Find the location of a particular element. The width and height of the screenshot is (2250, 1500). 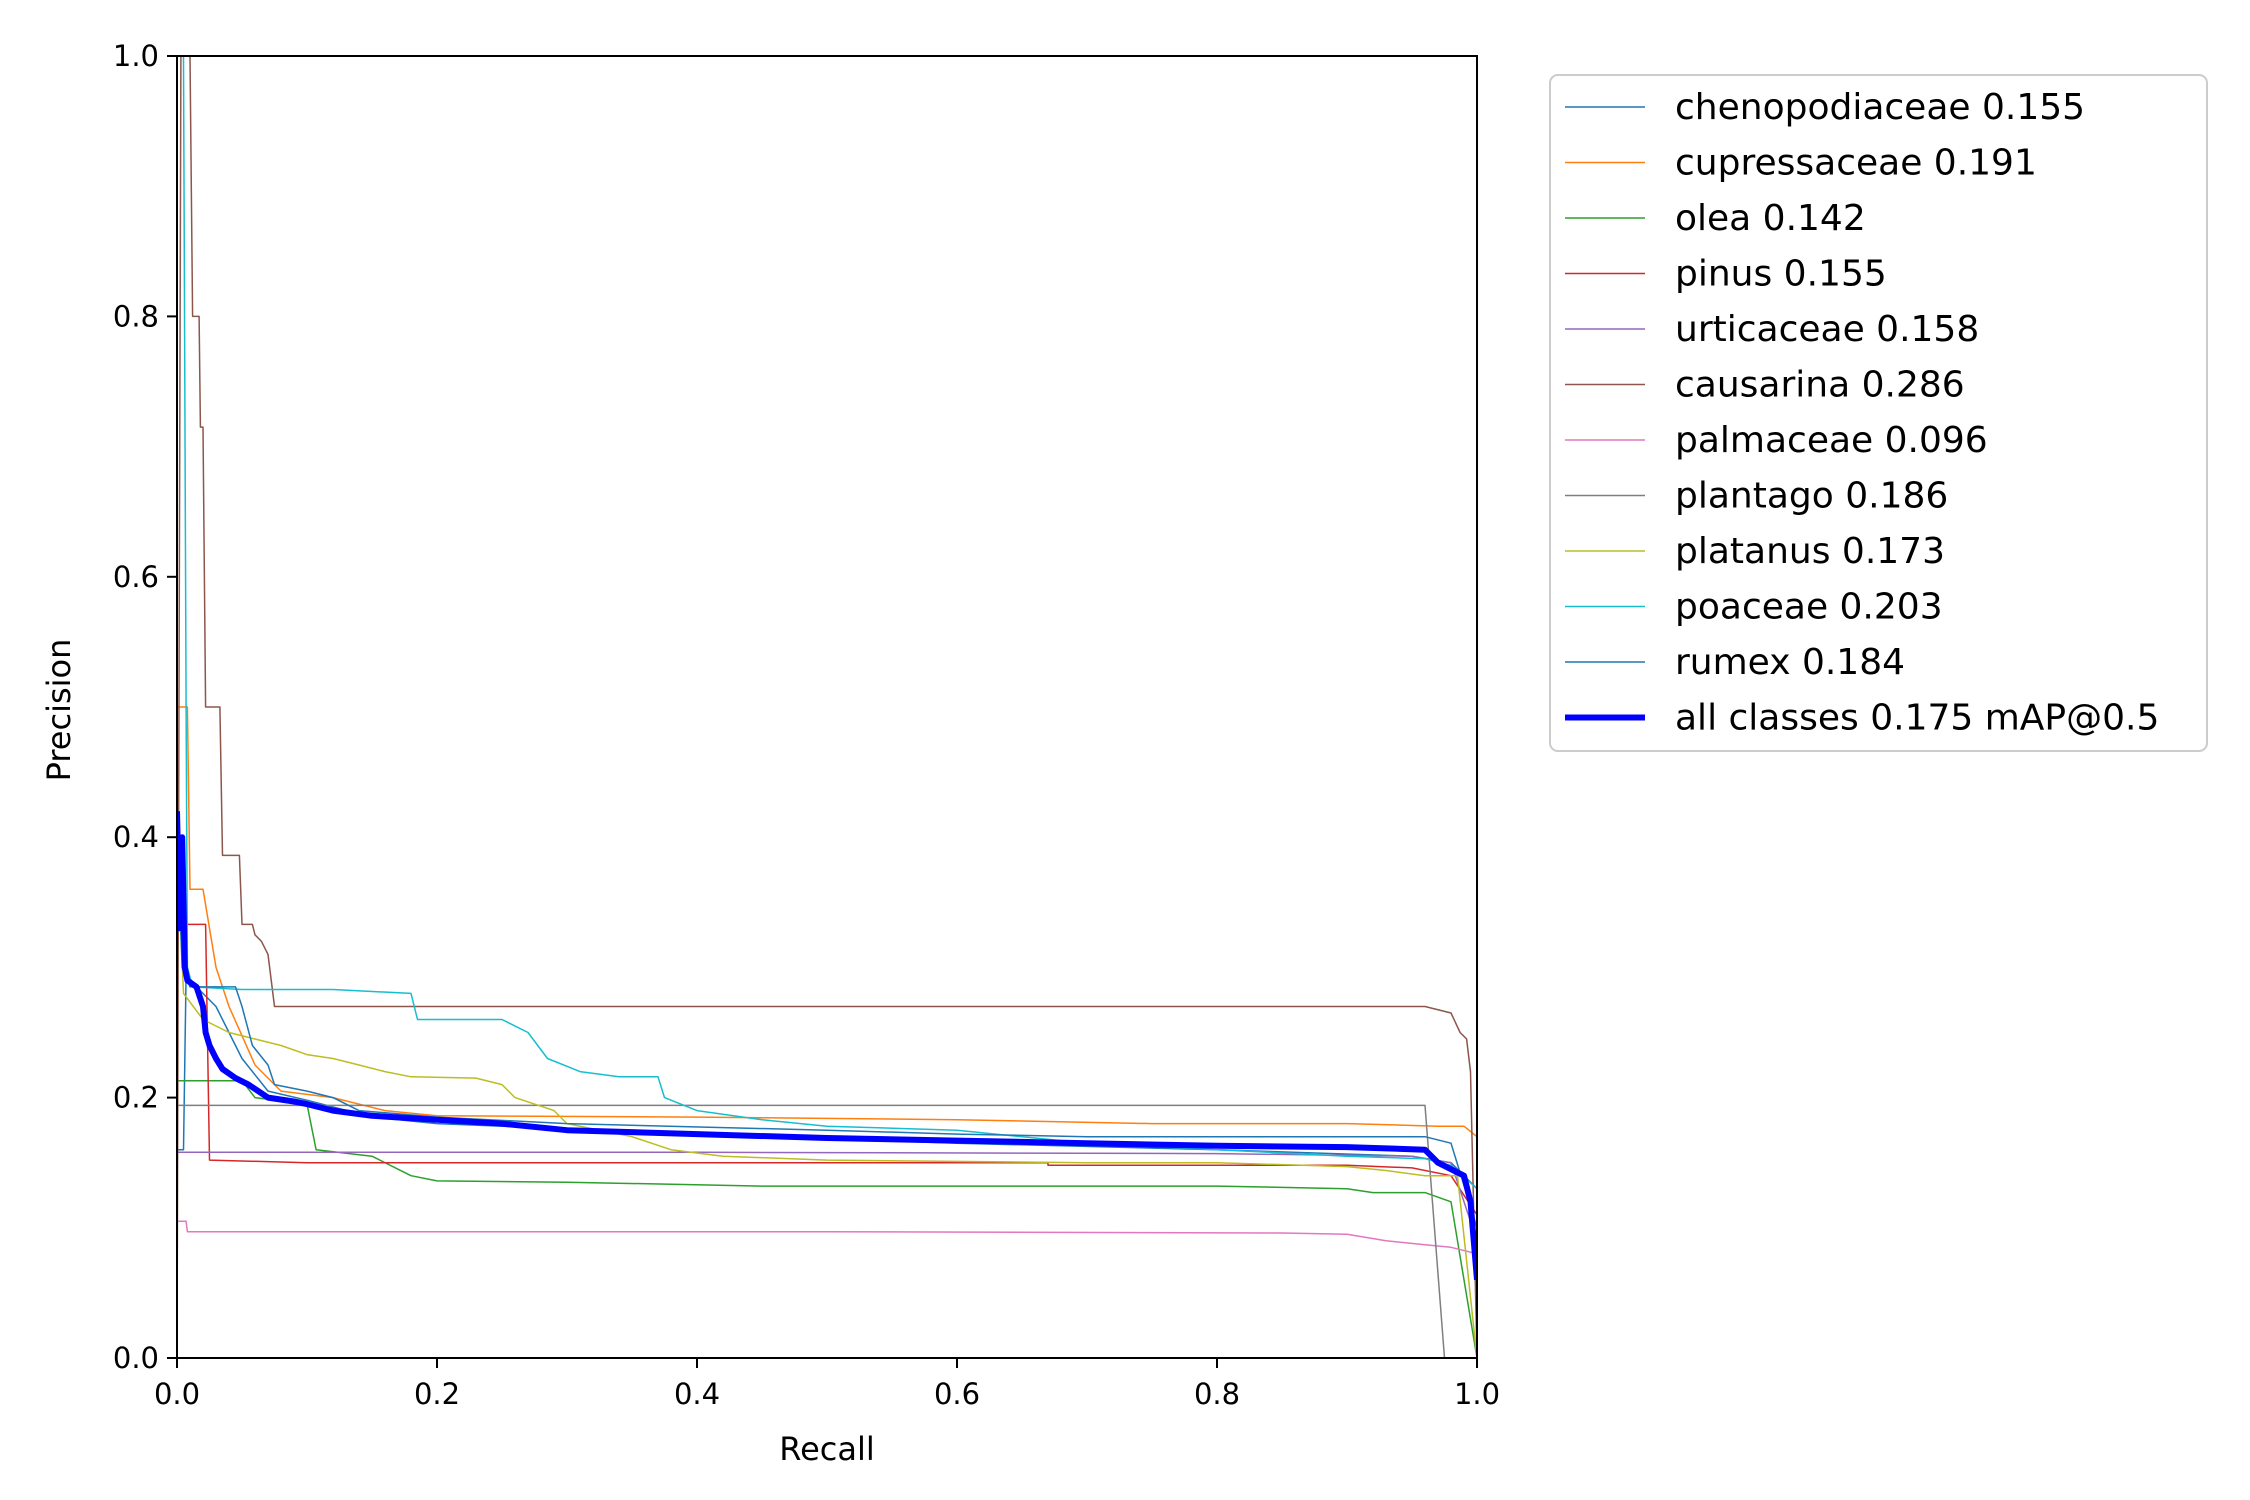

y-tick-label: 1.0 is located at coordinates (136, 56).